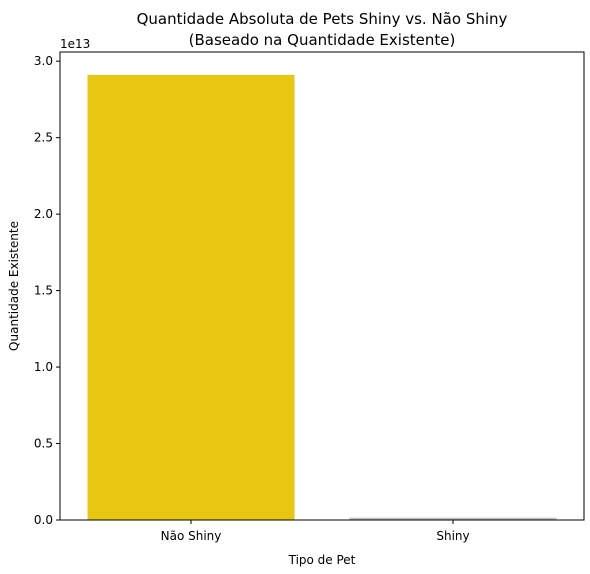 The image size is (590, 574). I want to click on chart-subtitle: (Baseado na Quantidade Existente), so click(322, 40).